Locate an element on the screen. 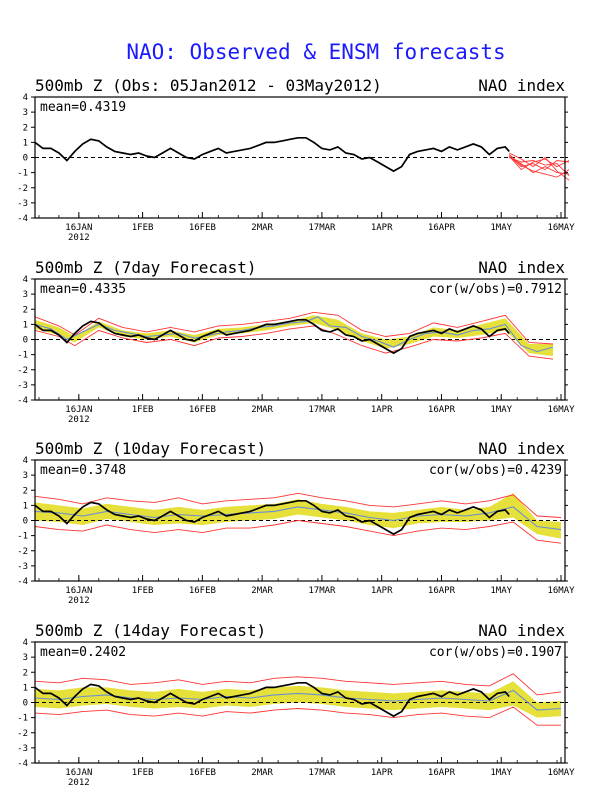  correlation-label: cor(w/obs)=0.1907 is located at coordinates (495, 652).